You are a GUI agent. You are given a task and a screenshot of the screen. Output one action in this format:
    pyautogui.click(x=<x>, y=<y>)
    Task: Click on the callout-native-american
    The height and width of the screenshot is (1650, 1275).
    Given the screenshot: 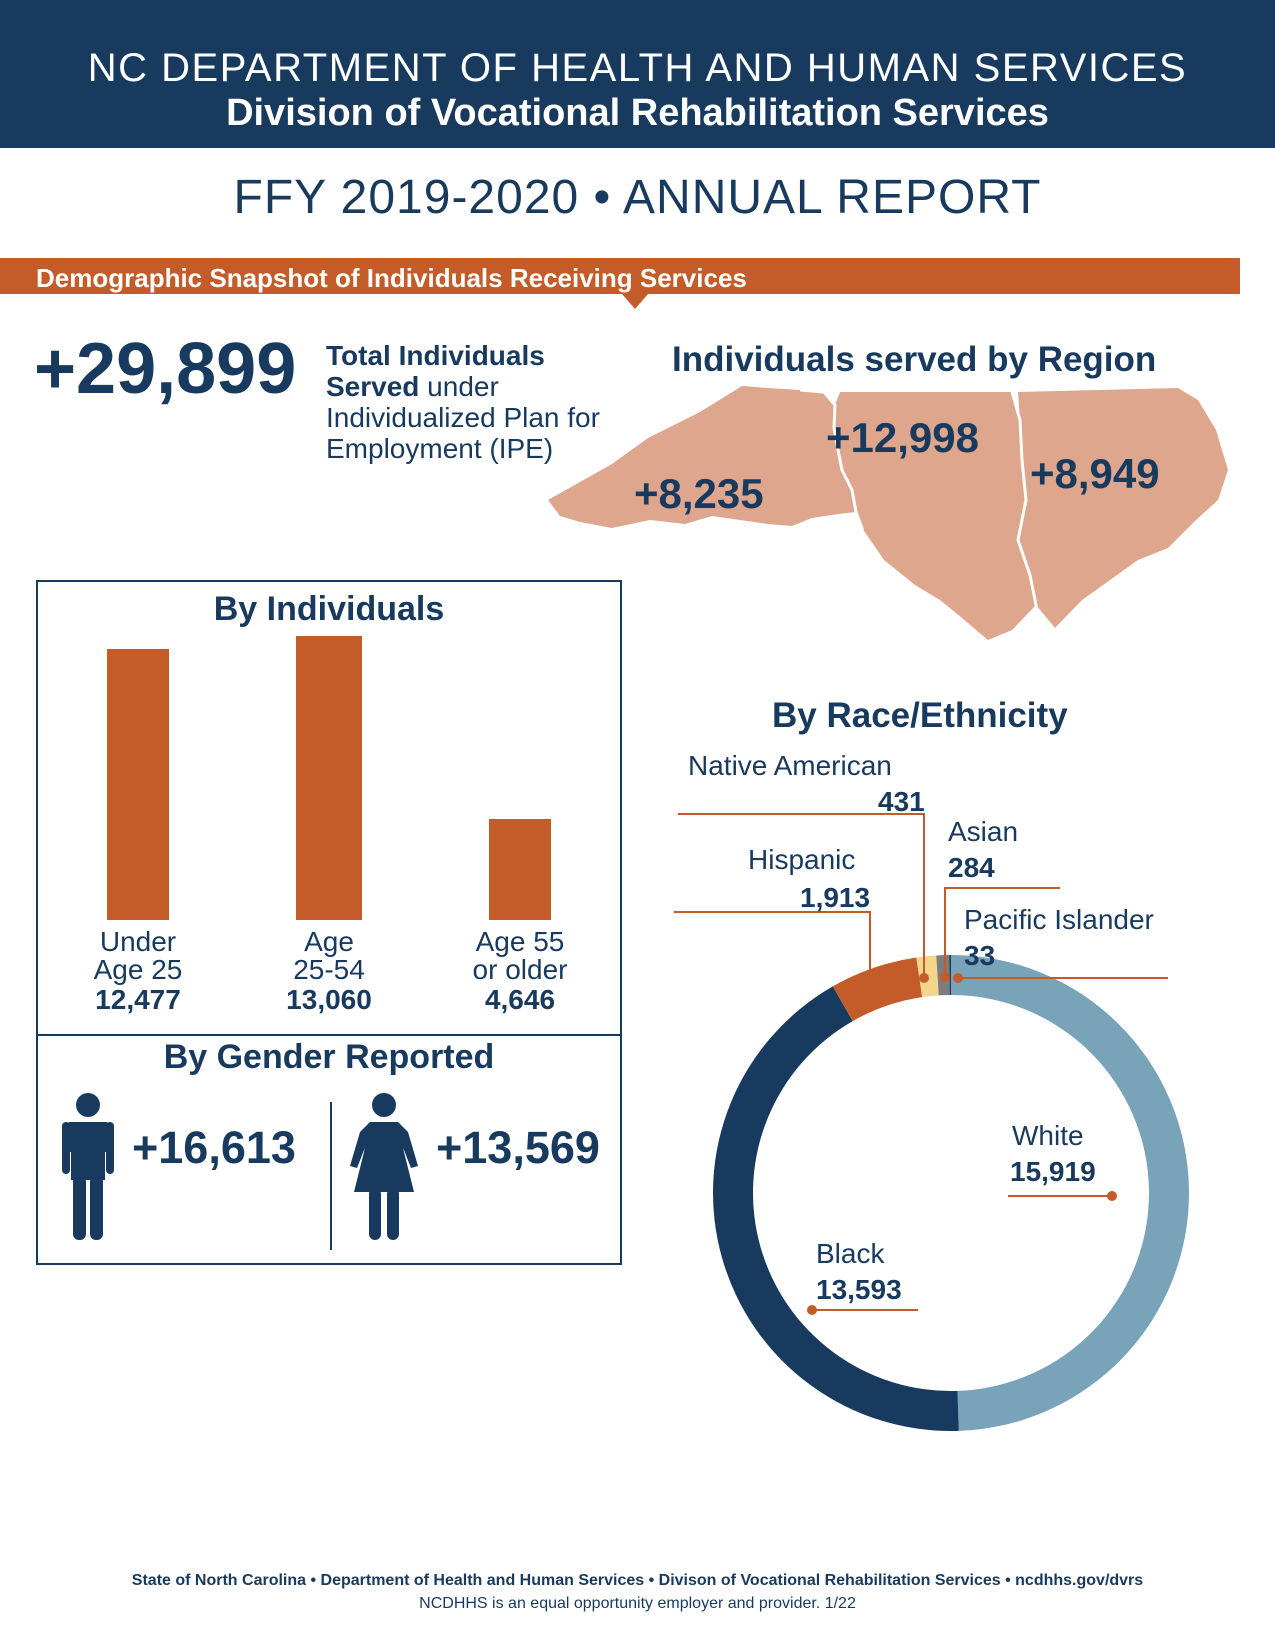 What is the action you would take?
    pyautogui.click(x=801, y=895)
    